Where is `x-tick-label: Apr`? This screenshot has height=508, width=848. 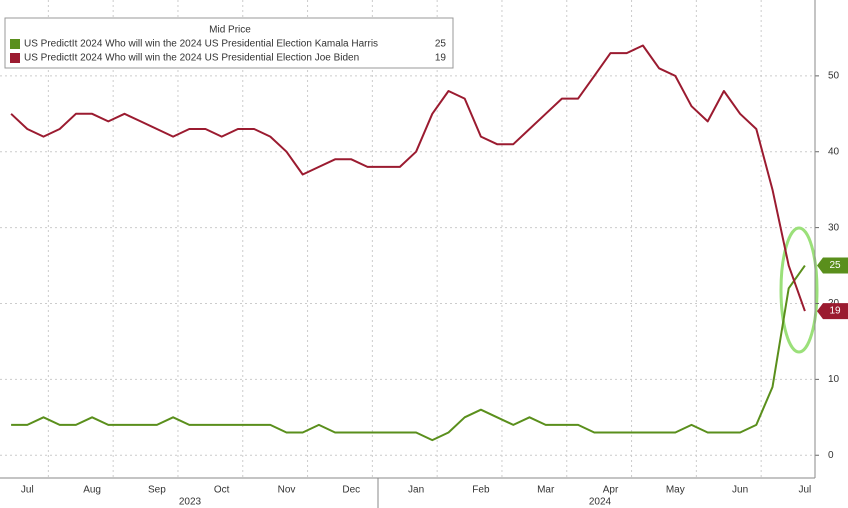
x-tick-label: Apr is located at coordinates (611, 490).